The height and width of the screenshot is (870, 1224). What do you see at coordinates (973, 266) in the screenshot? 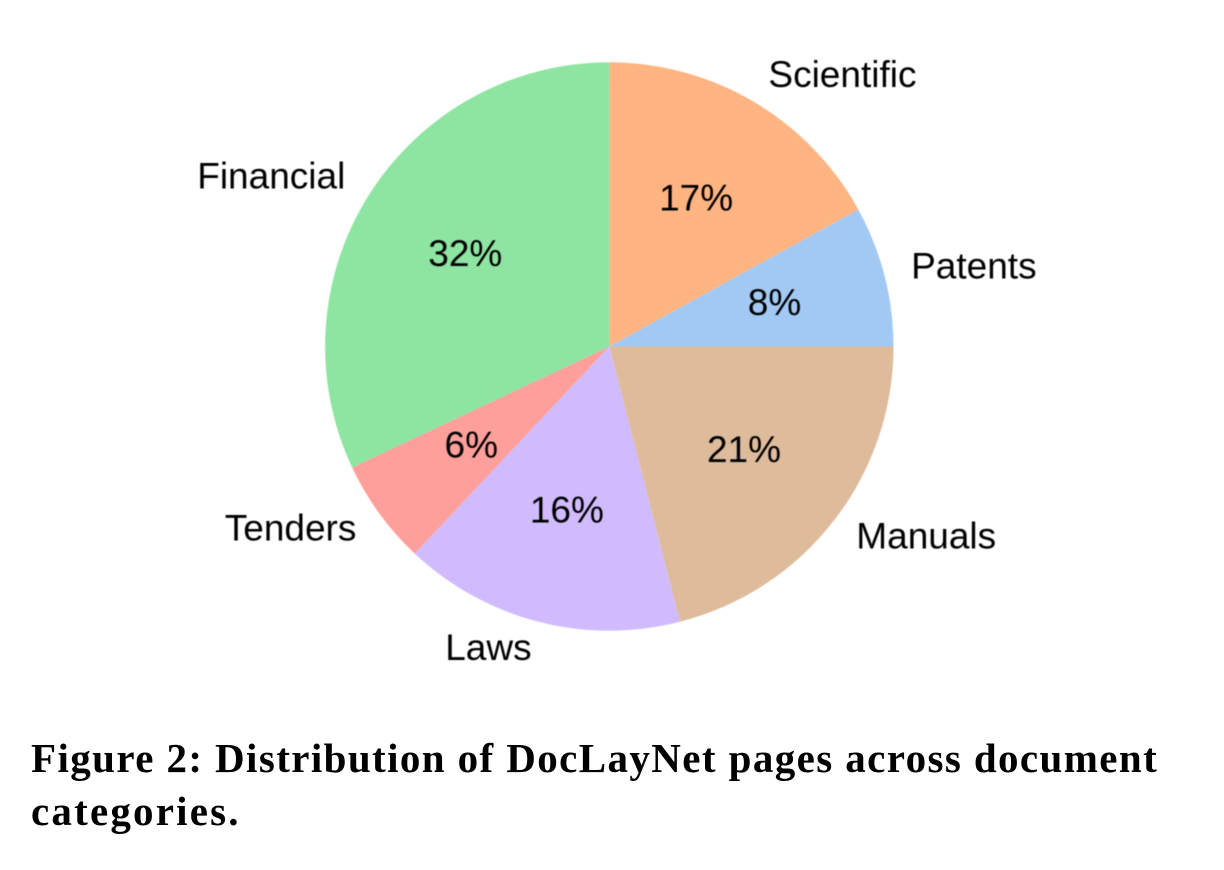
I see `svg-text: Patents` at bounding box center [973, 266].